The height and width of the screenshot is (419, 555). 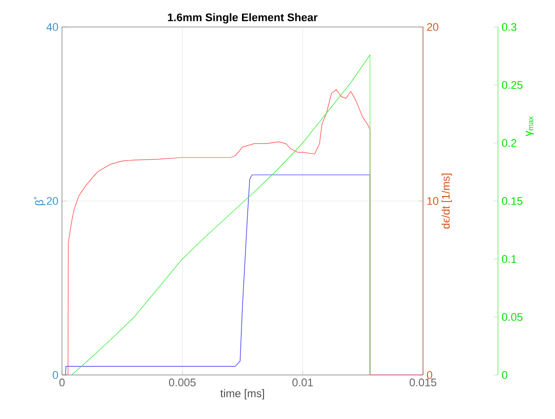 I want to click on y-tick-label: 20, so click(x=52, y=201).